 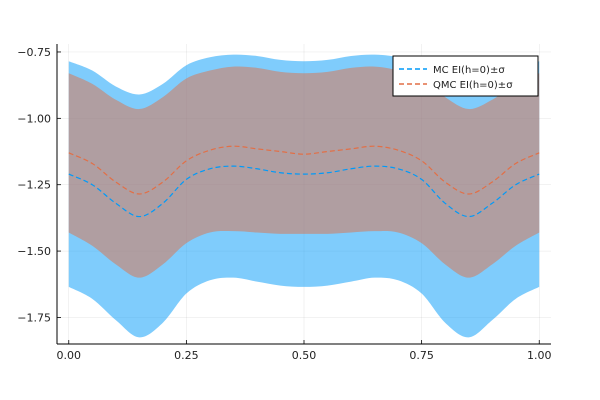 I want to click on legend-label-2: QMC EI(h=0)±σ, so click(x=473, y=85).